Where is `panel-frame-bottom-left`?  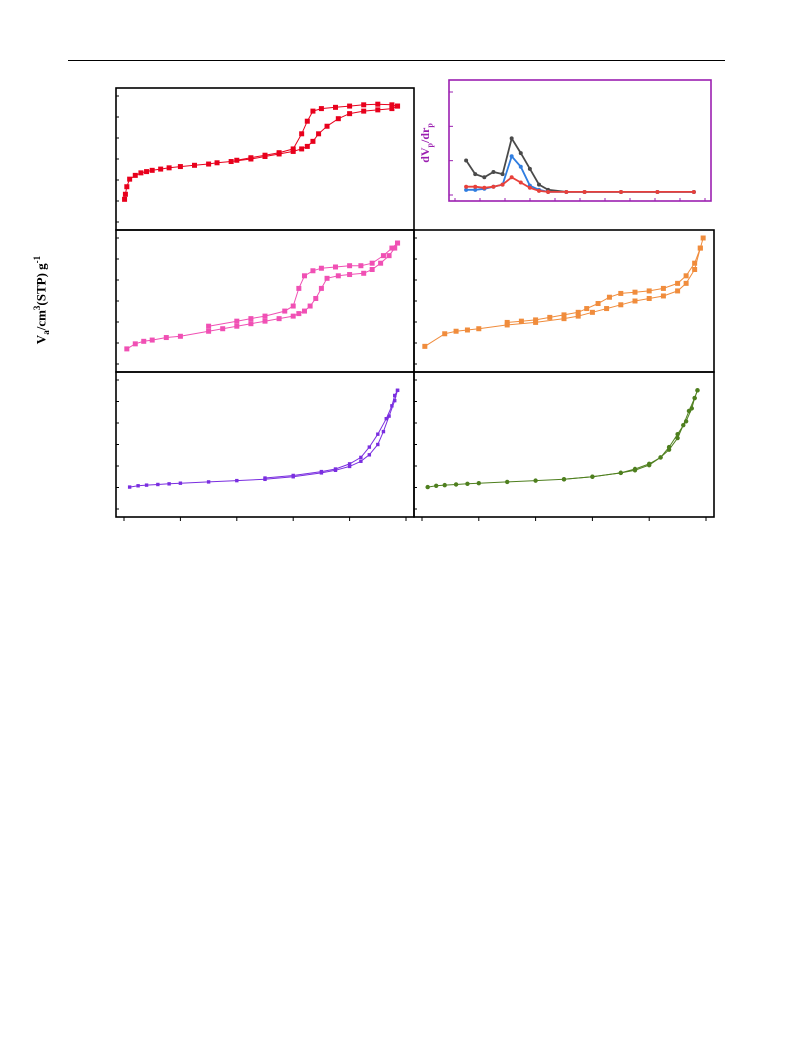
panel-frame-bottom-left is located at coordinates (265, 444).